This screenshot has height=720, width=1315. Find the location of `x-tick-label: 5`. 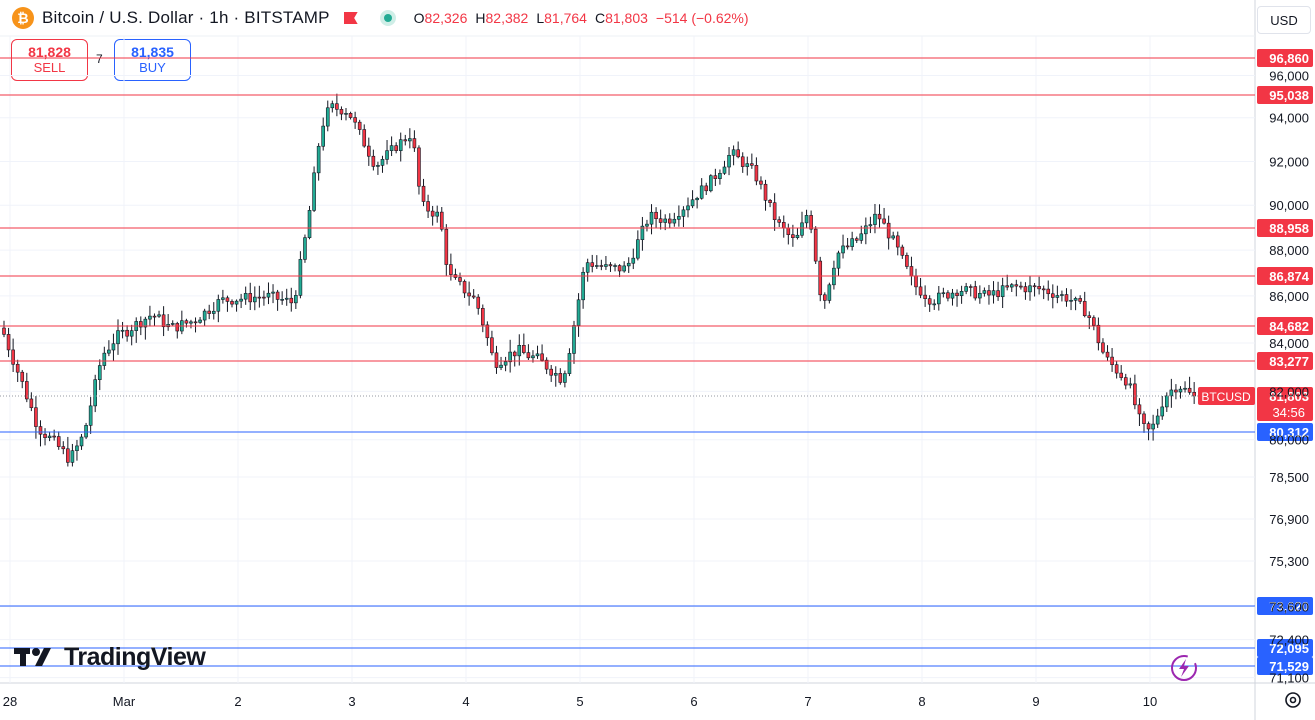

x-tick-label: 5 is located at coordinates (579, 701).